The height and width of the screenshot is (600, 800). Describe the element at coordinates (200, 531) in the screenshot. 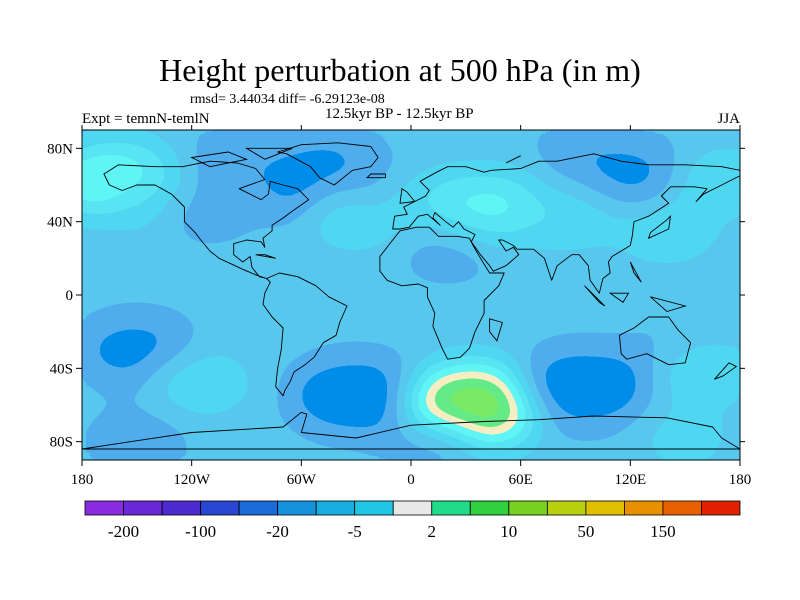

I see `colorbar-label: -100` at that location.